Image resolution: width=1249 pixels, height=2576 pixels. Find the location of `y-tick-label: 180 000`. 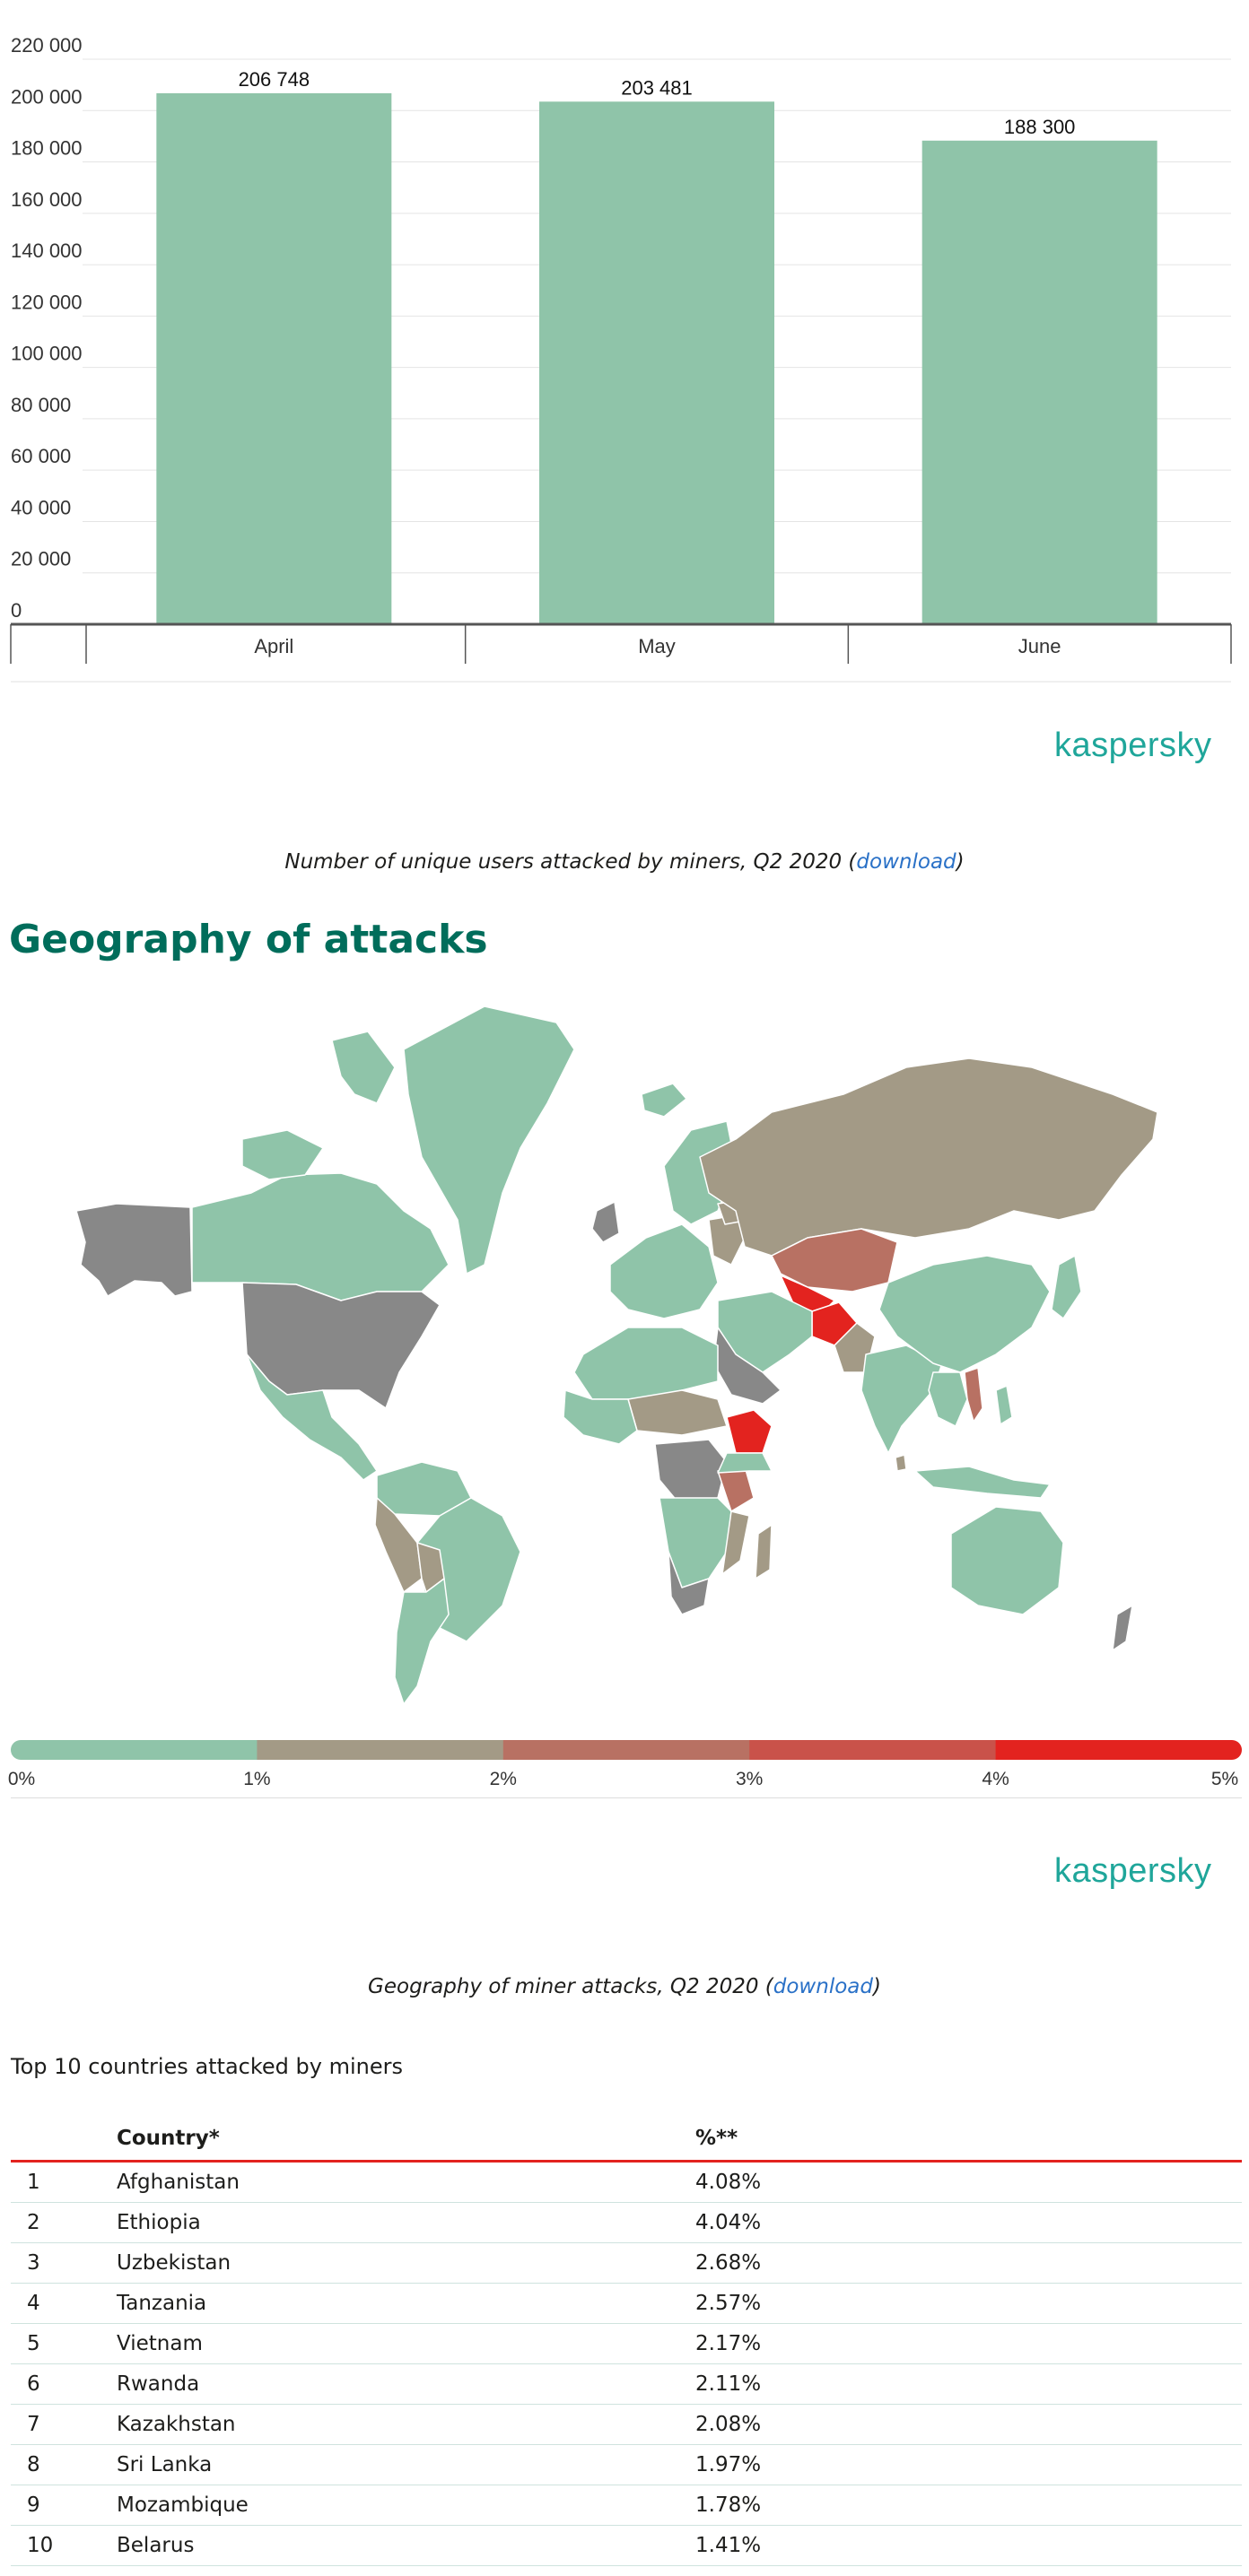

y-tick-label: 180 000 is located at coordinates (47, 148).